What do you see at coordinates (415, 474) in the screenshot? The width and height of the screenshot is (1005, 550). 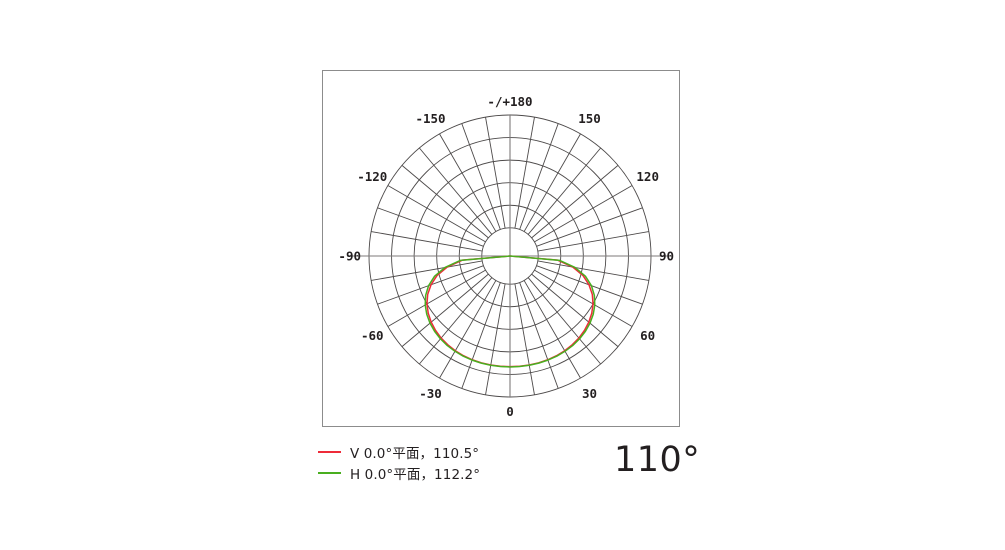 I see `legend-label-h-plane: H 0.0°平面，112.2°` at bounding box center [415, 474].